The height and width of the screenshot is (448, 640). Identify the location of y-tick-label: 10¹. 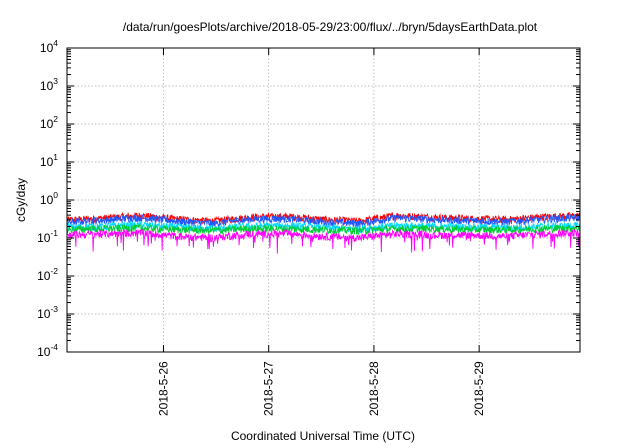
(49, 160).